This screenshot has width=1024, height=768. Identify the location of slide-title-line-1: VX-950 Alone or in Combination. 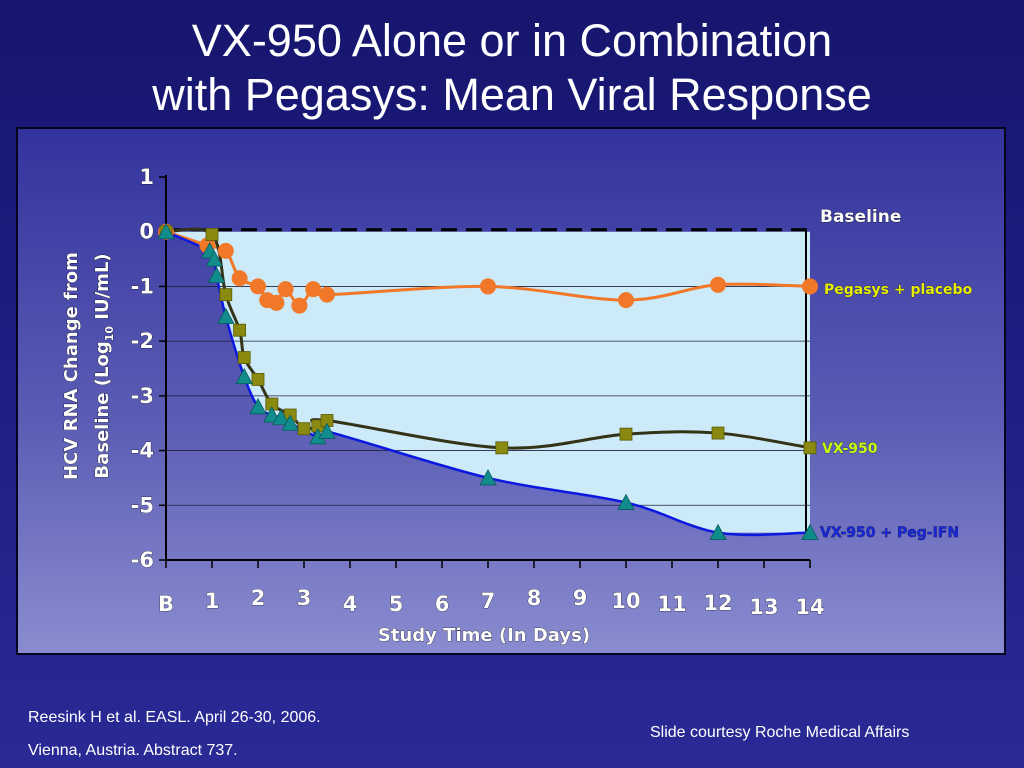
(512, 40).